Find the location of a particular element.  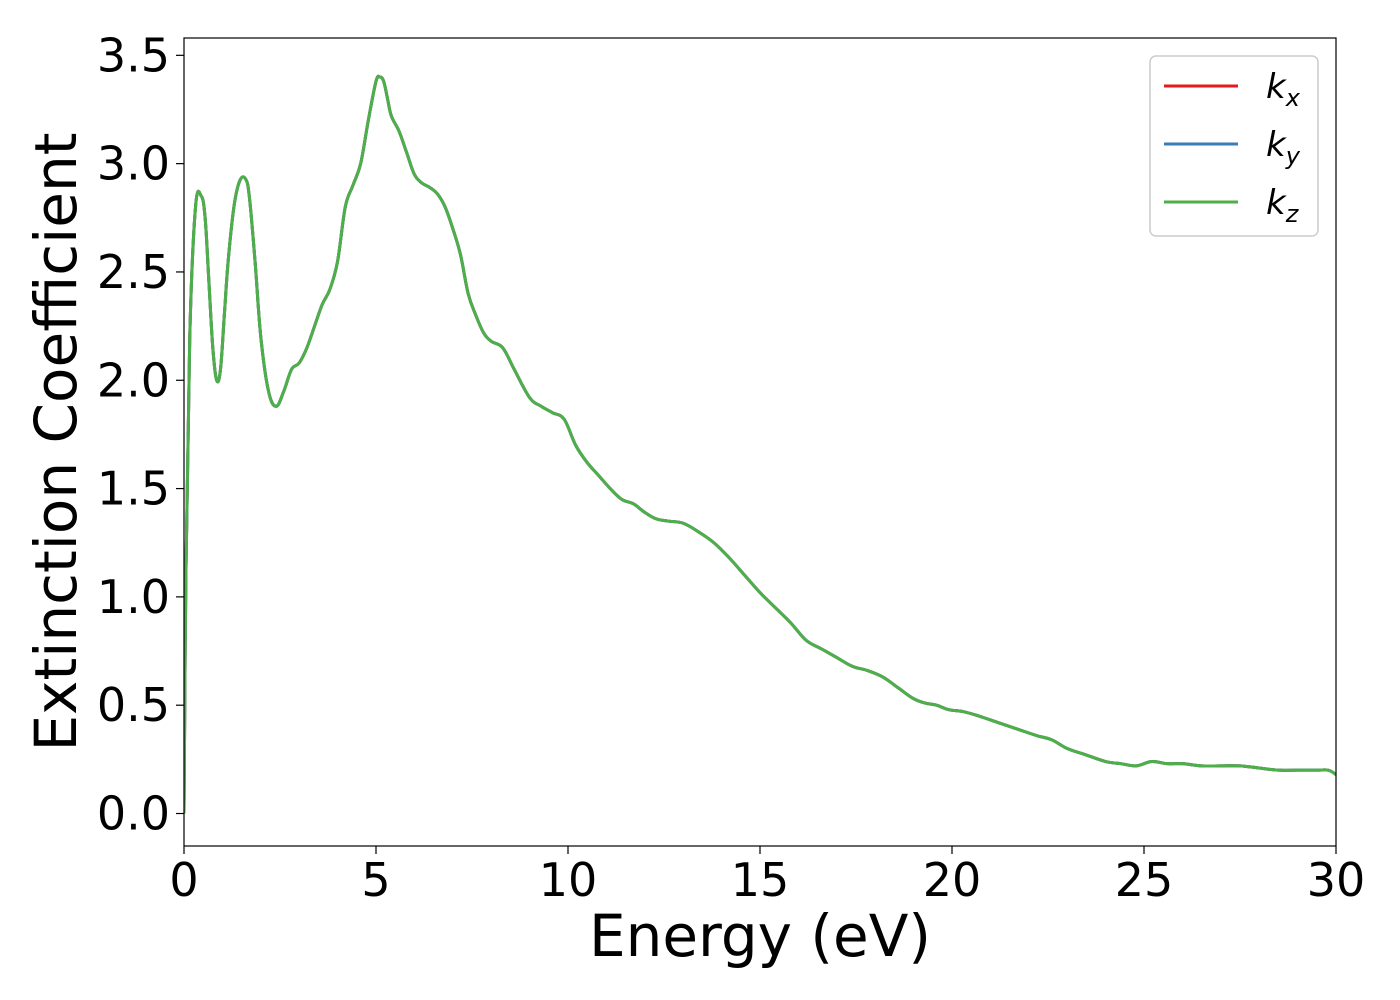

y-axis-title: Extinction Coefficient is located at coordinates (56, 442).